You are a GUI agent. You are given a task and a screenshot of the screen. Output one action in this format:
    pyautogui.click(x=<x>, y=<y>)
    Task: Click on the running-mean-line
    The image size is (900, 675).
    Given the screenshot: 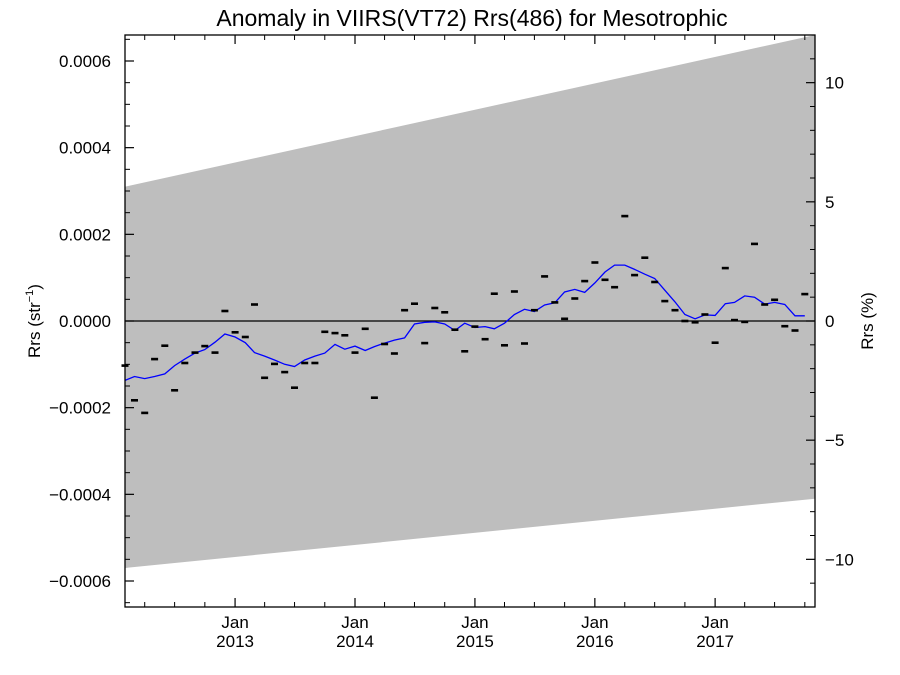 What is the action you would take?
    pyautogui.click(x=464, y=323)
    